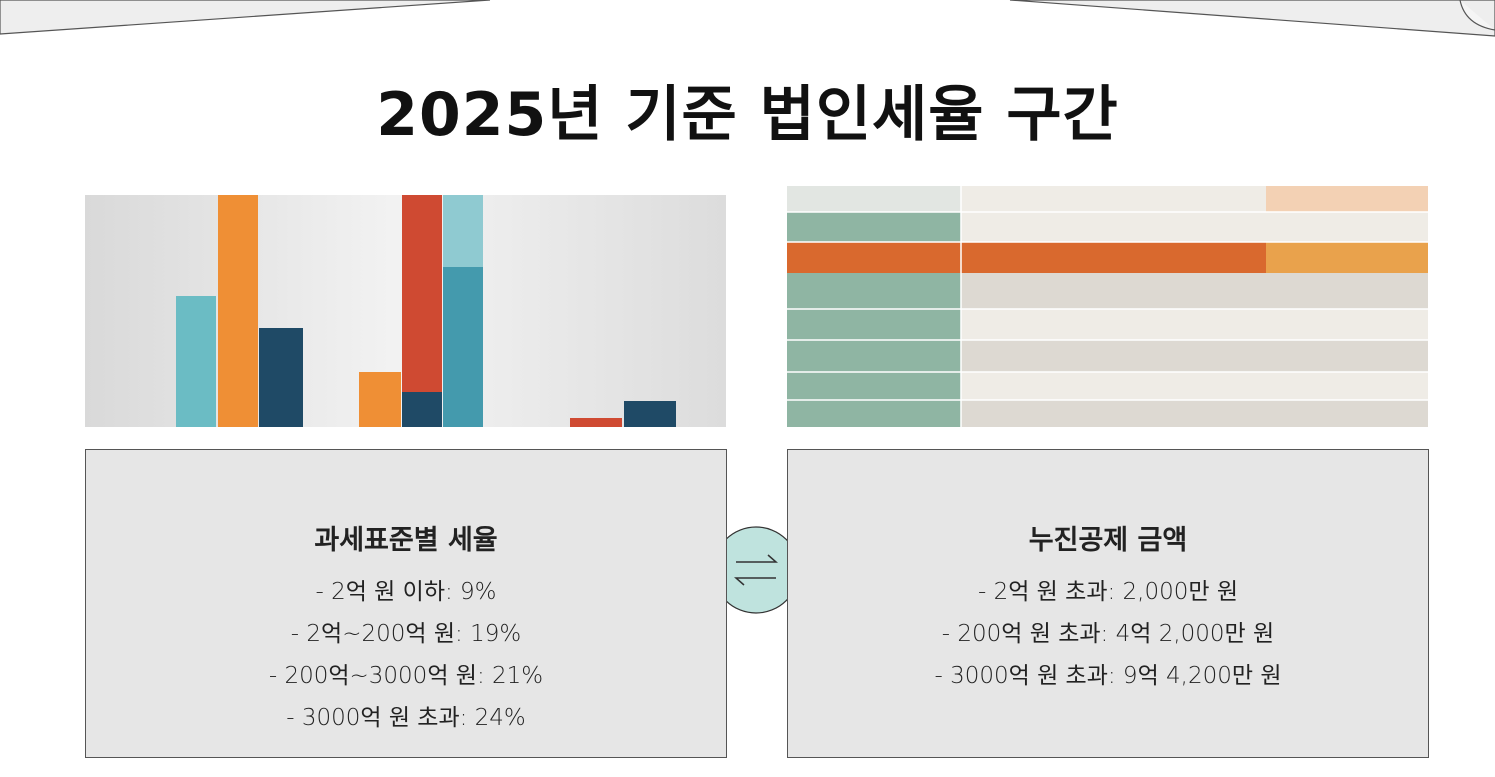  Describe the element at coordinates (756, 570) in the screenshot. I see `swap-arrows` at that location.